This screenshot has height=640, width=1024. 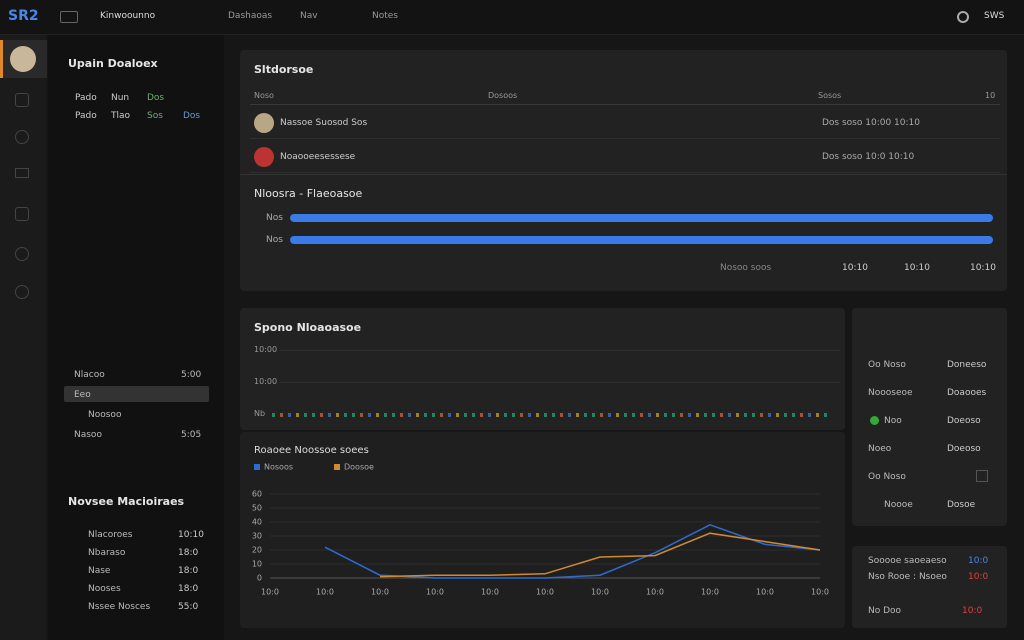 What do you see at coordinates (120, 98) in the screenshot?
I see `left-row-cell: Nun` at bounding box center [120, 98].